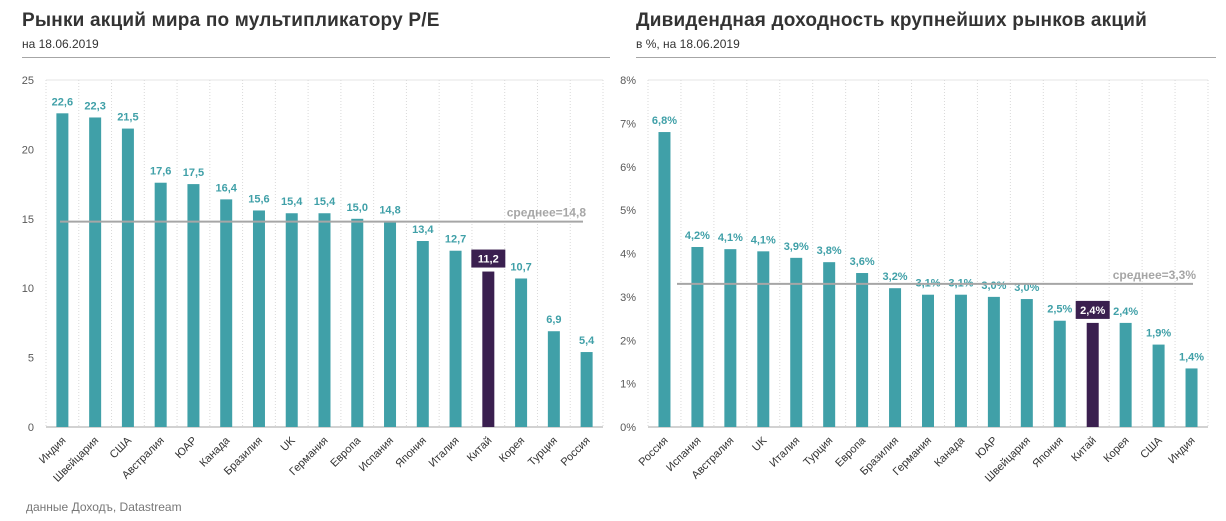  I want to click on chart1-data-label: 16,4, so click(226, 188).